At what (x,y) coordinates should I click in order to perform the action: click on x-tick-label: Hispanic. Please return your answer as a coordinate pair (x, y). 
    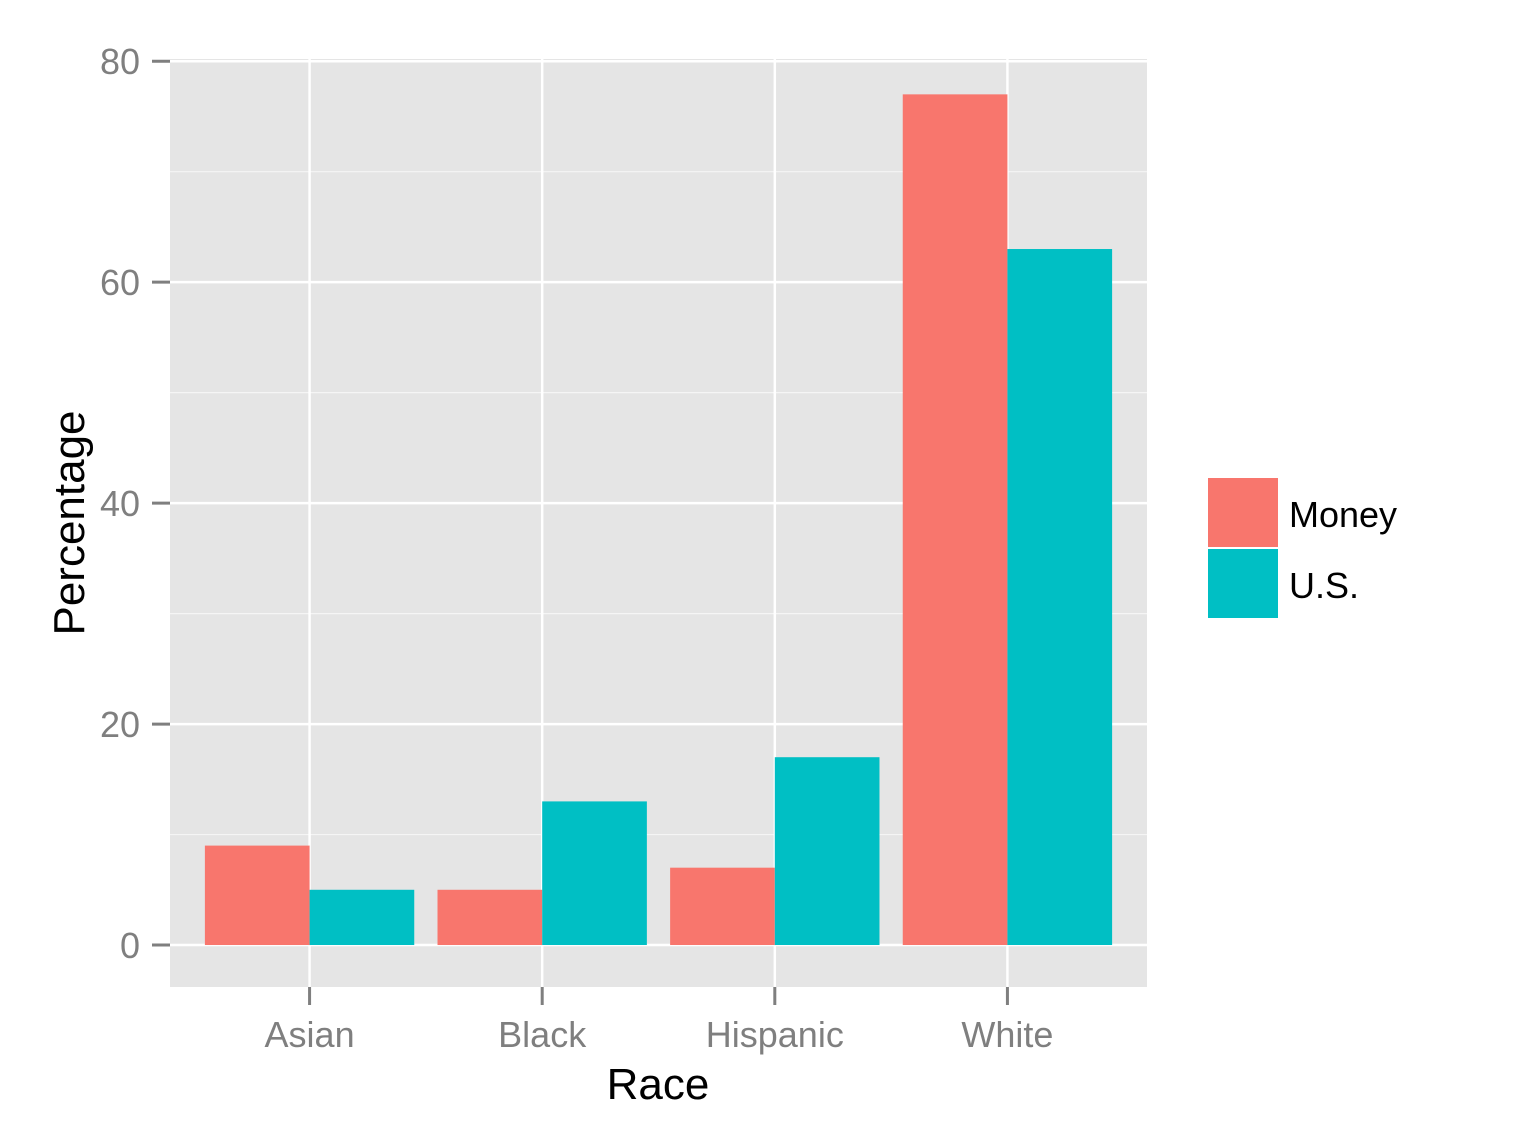
    Looking at the image, I should click on (775, 1034).